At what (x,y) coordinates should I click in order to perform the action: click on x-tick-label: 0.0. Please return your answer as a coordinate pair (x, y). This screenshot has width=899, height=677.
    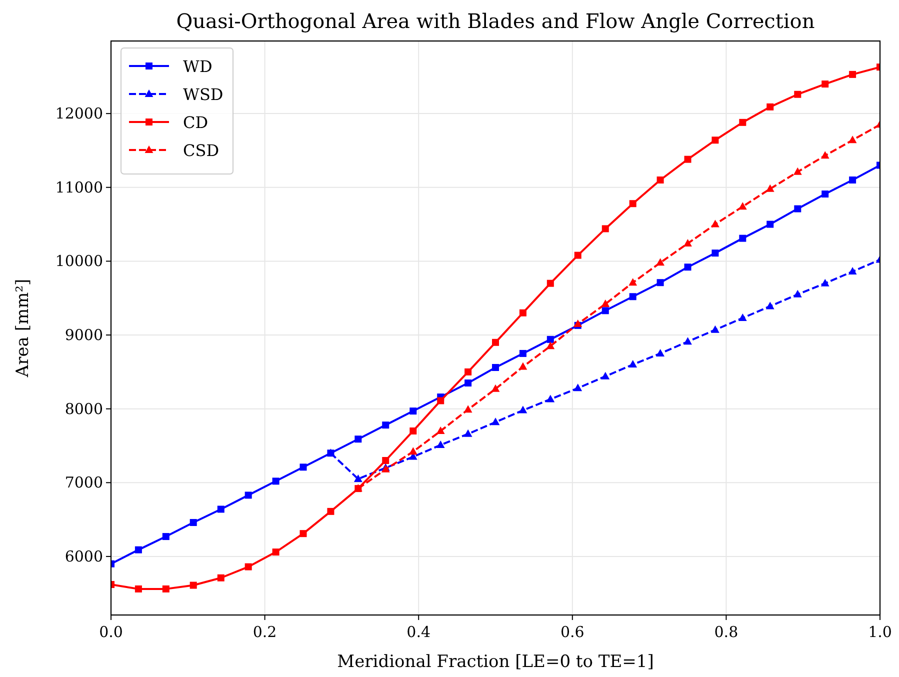
    Looking at the image, I should click on (111, 632).